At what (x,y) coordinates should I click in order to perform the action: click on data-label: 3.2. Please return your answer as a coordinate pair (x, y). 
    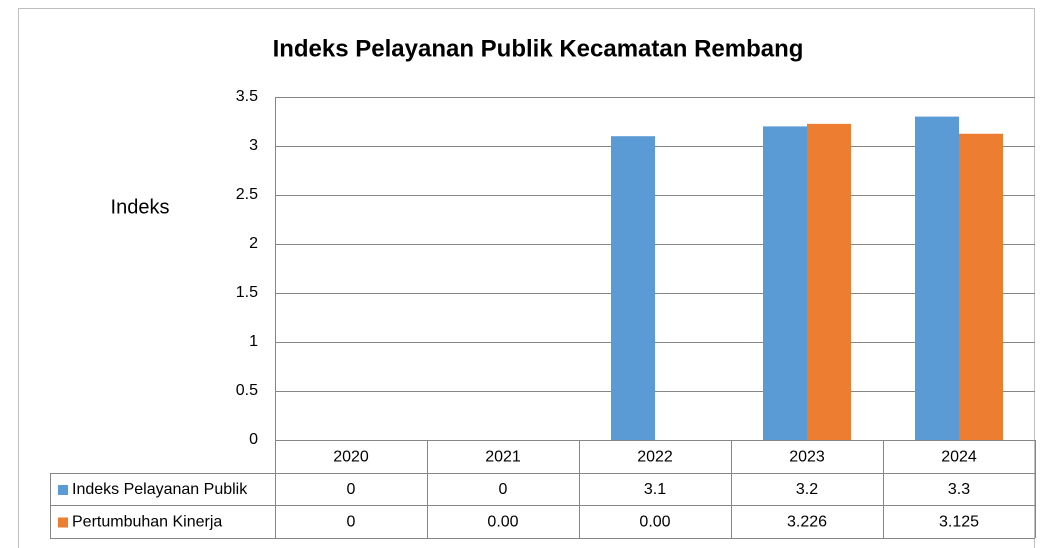
    Looking at the image, I should click on (807, 489).